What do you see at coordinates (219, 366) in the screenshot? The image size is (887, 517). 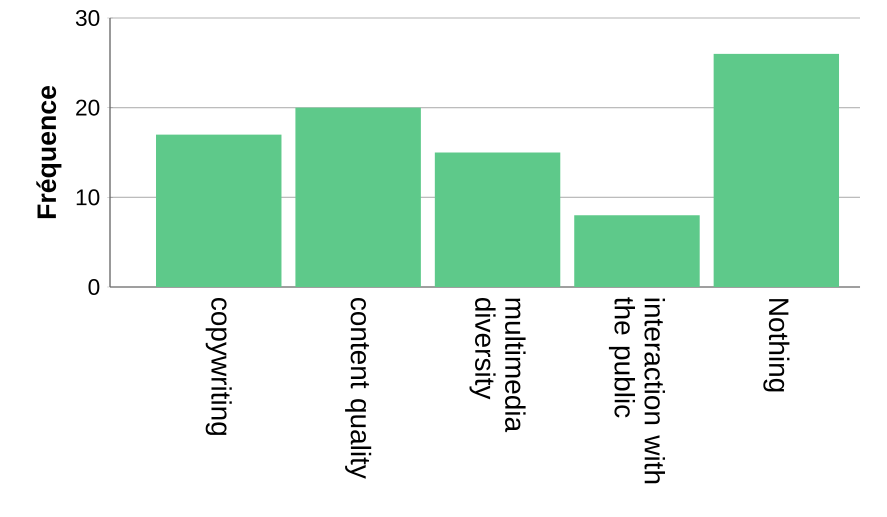 I see `x-tick-label: copywriting` at bounding box center [219, 366].